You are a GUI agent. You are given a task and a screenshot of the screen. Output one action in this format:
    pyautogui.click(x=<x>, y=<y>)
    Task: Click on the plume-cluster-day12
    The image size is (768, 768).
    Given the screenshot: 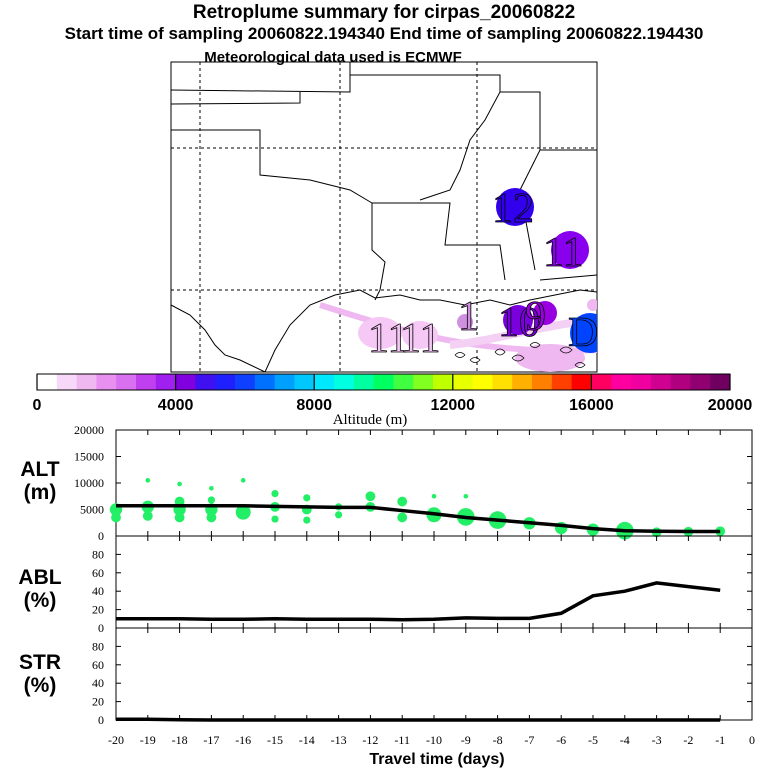 What is the action you would take?
    pyautogui.click(x=515, y=207)
    